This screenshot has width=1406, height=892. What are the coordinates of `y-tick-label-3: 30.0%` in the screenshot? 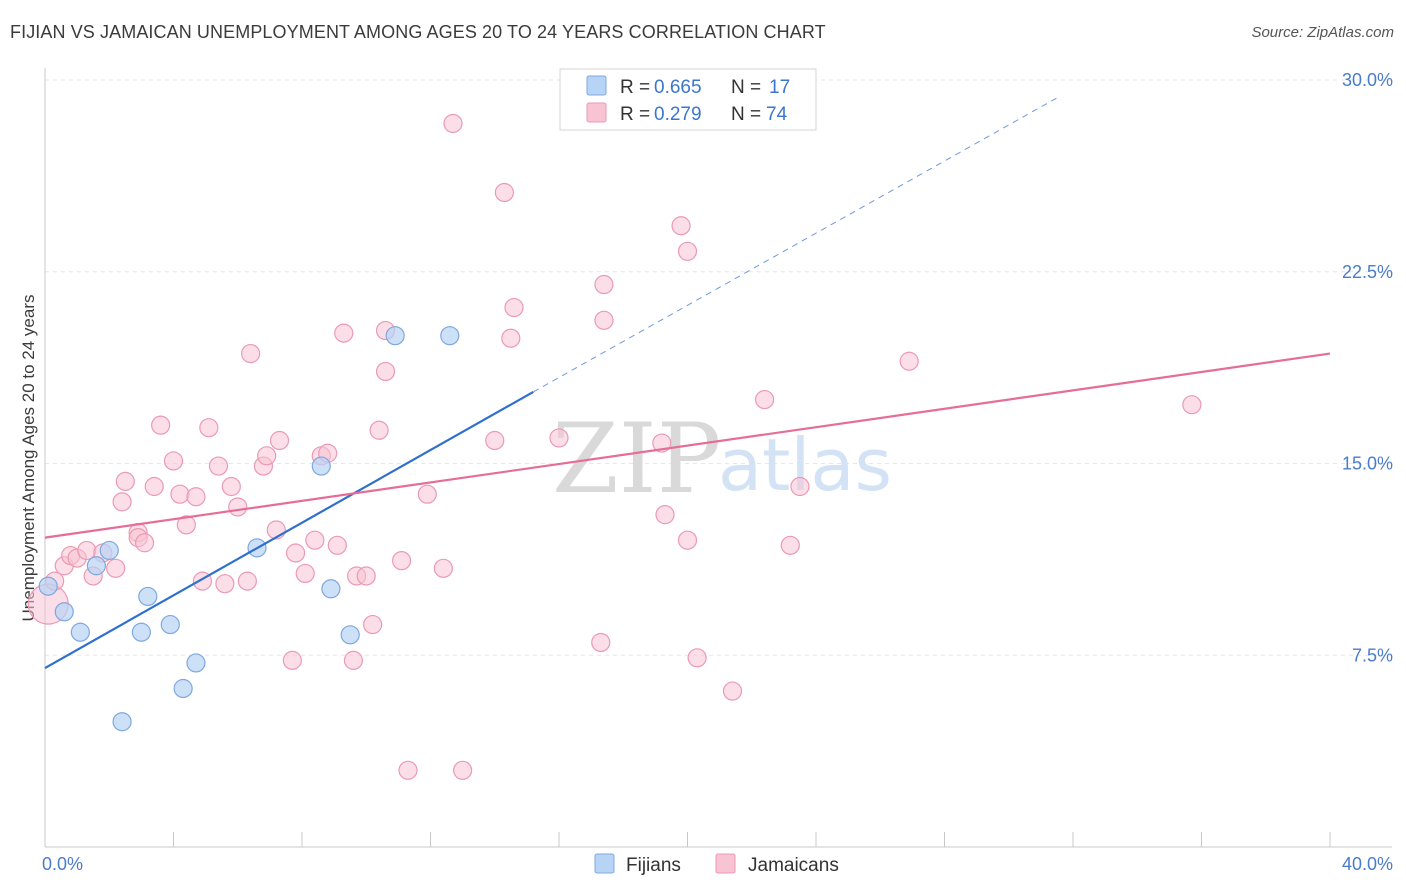 It's located at (1367, 80).